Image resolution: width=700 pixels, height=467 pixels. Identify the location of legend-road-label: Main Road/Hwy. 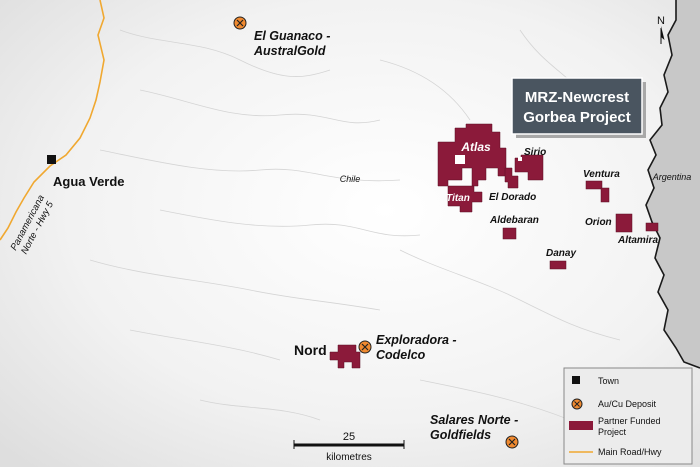
(630, 452).